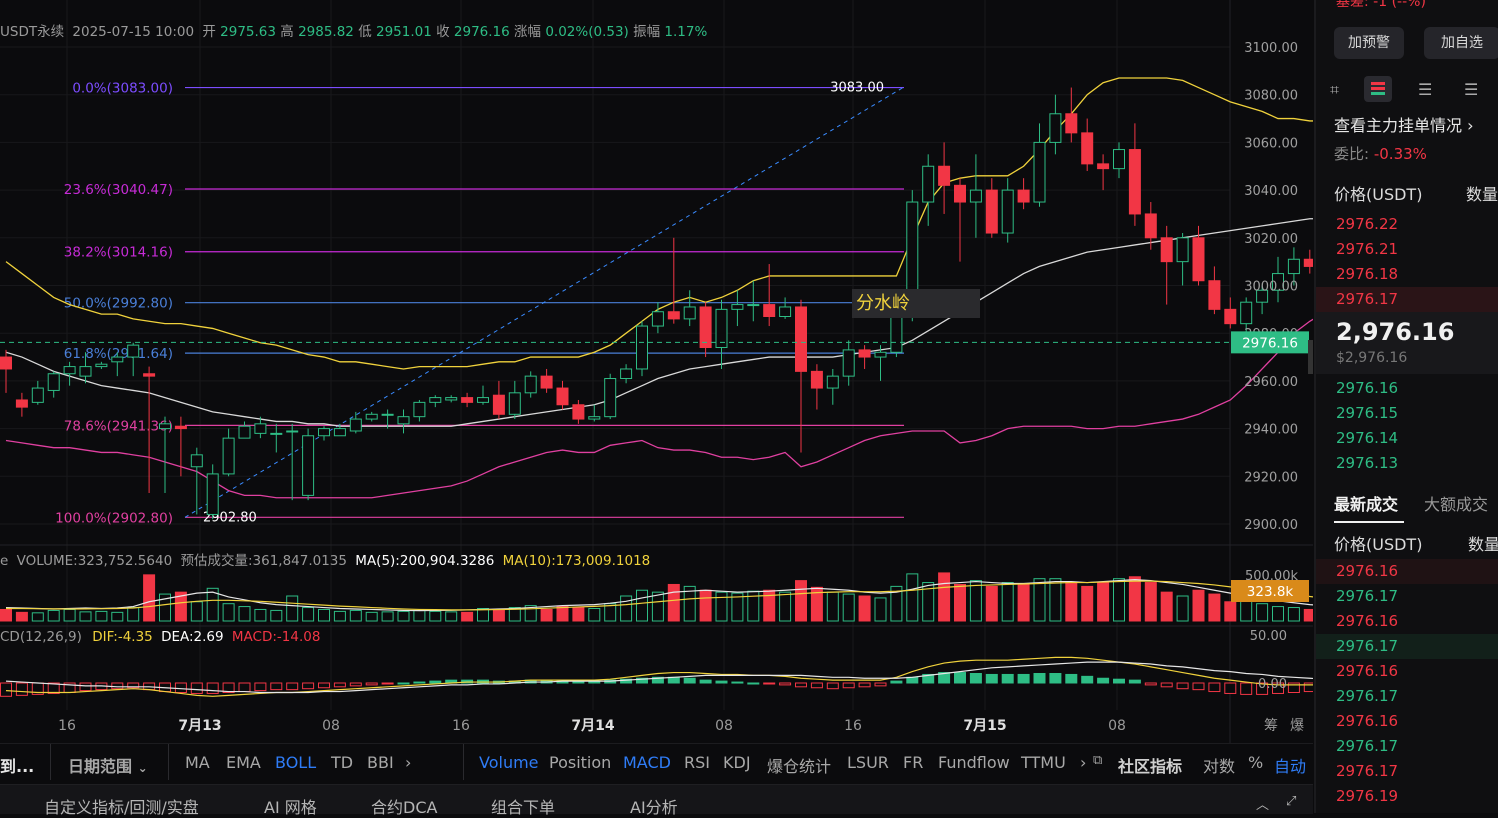 Image resolution: width=1498 pixels, height=818 pixels. Describe the element at coordinates (1271, 477) in the screenshot. I see `price-tick-label: 2920.00` at that location.